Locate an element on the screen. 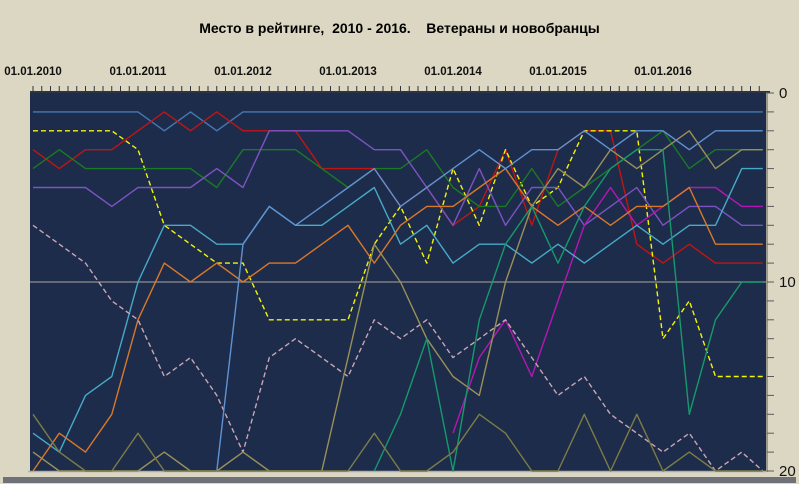  x-tick-label: 01.01.2011 is located at coordinates (139, 72).